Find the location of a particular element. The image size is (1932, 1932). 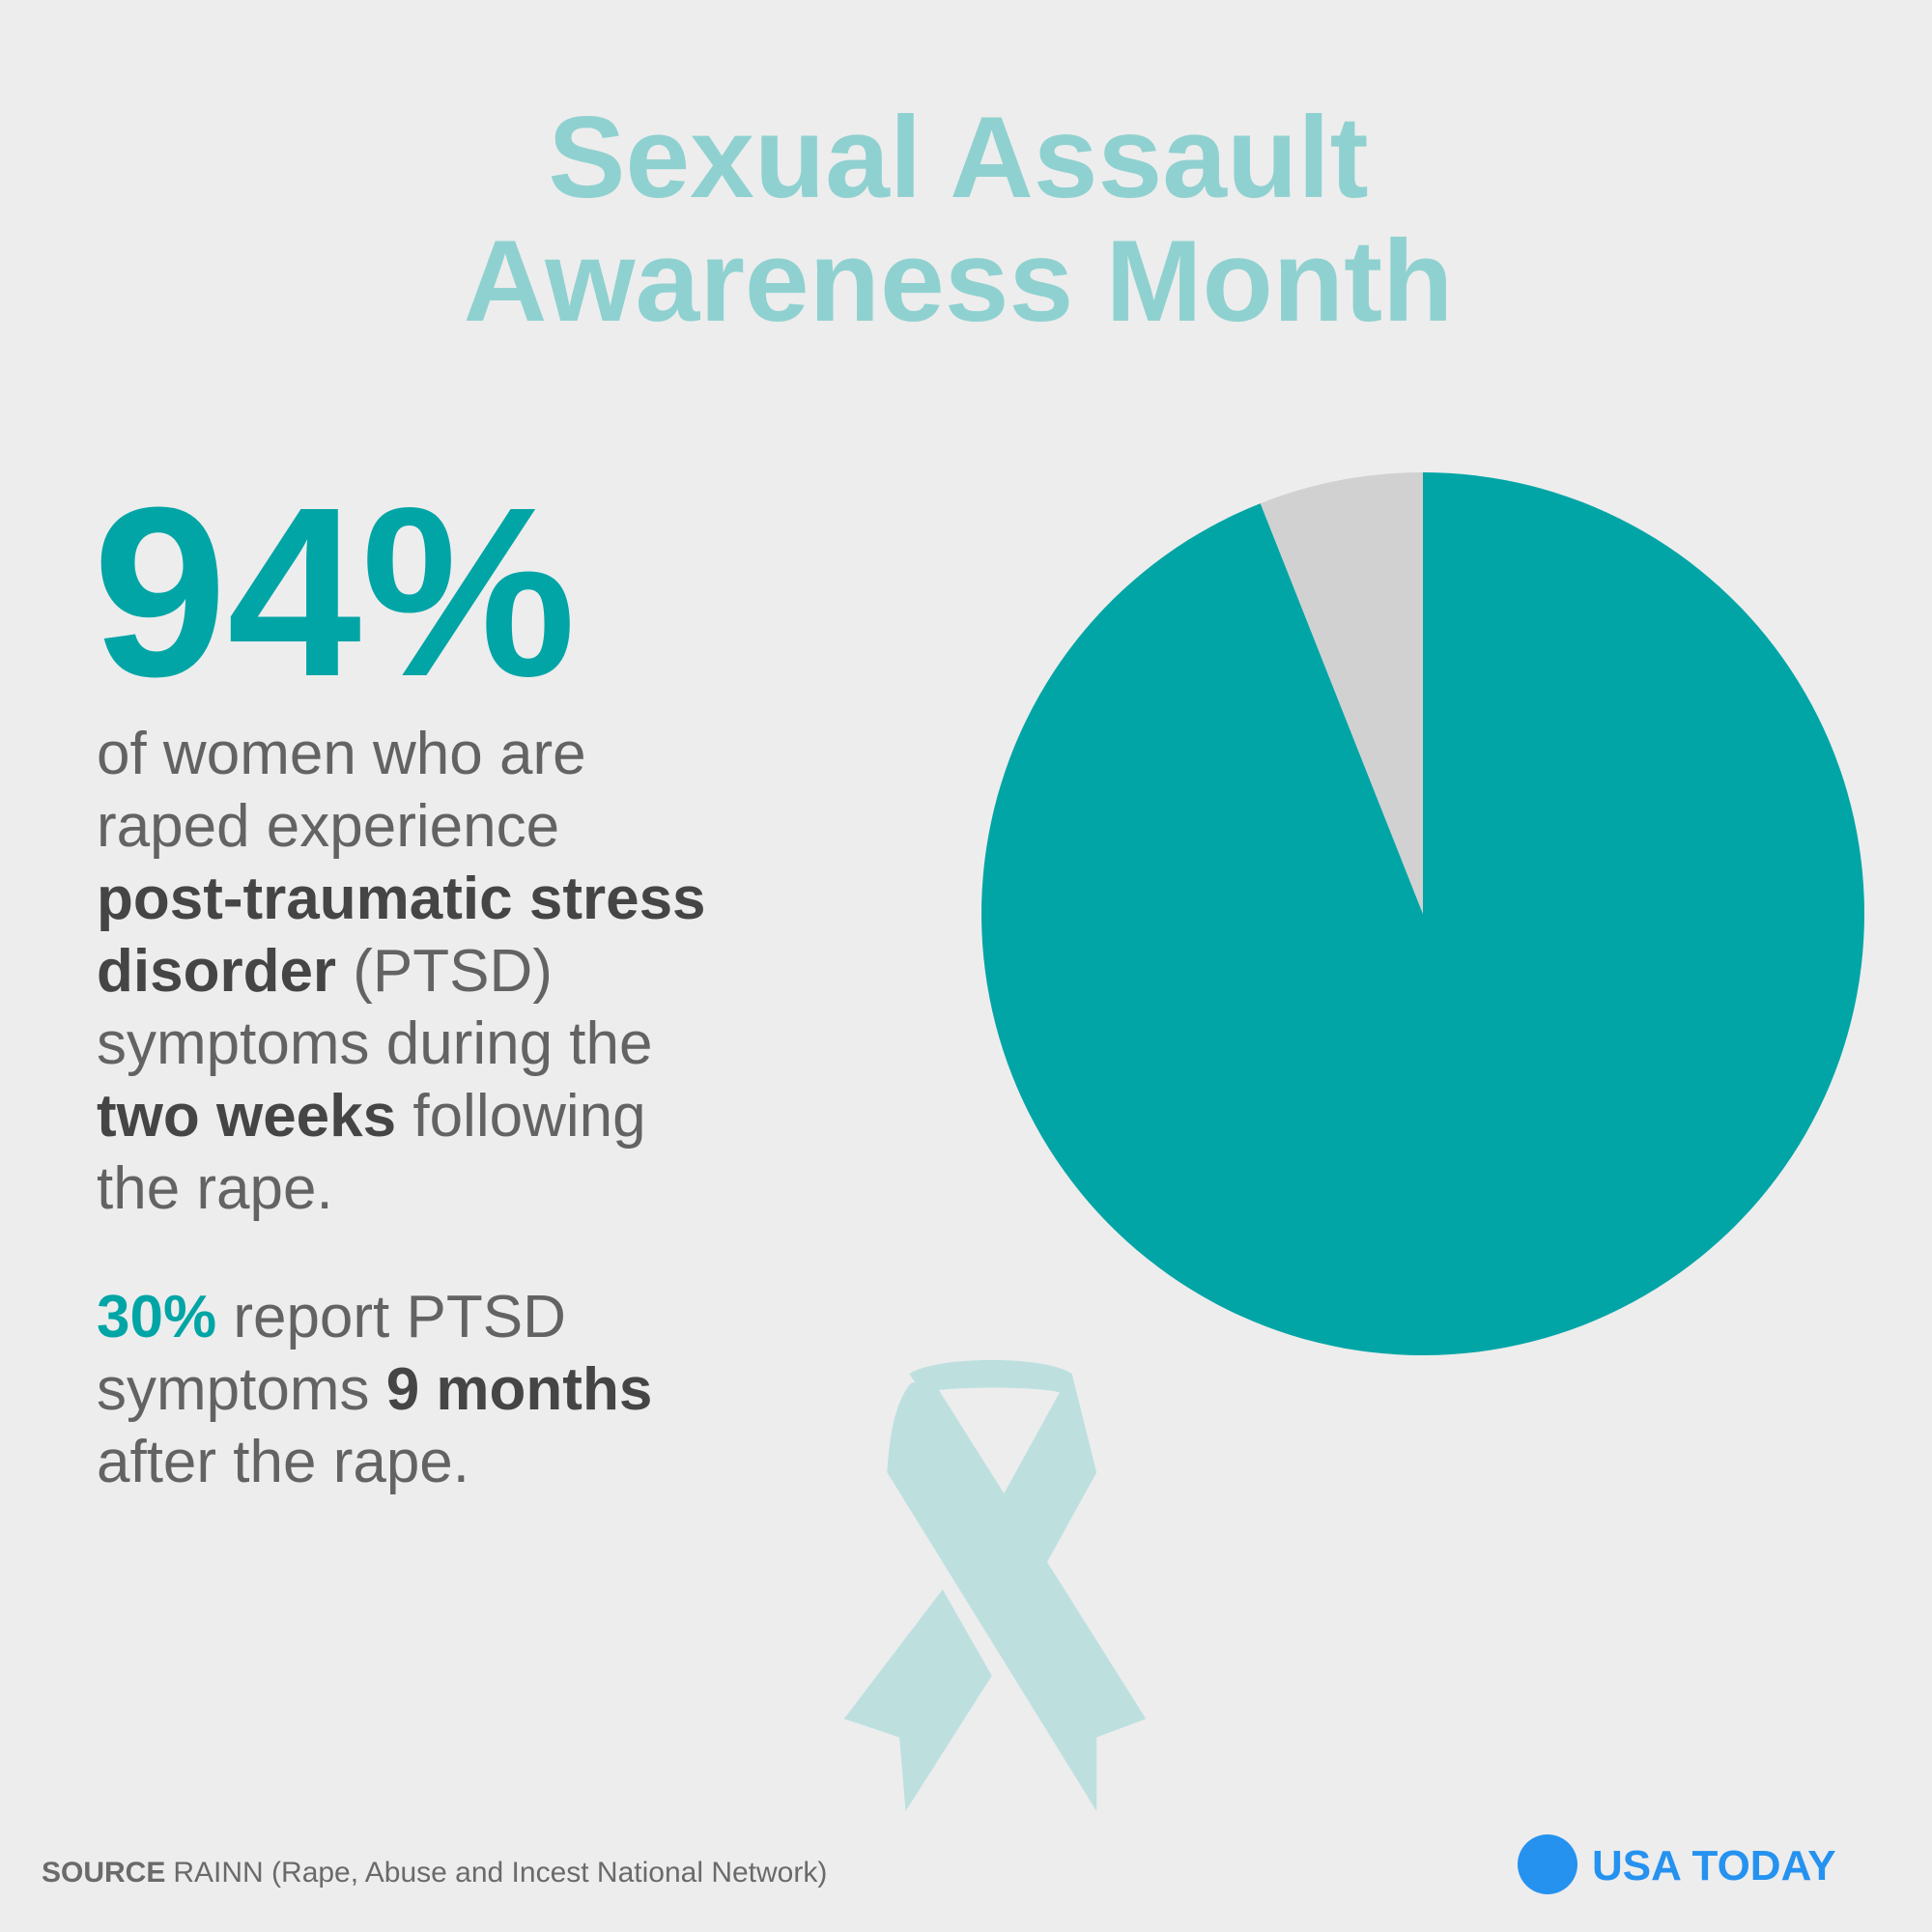

text-run: after the rape. is located at coordinates (283, 1462).